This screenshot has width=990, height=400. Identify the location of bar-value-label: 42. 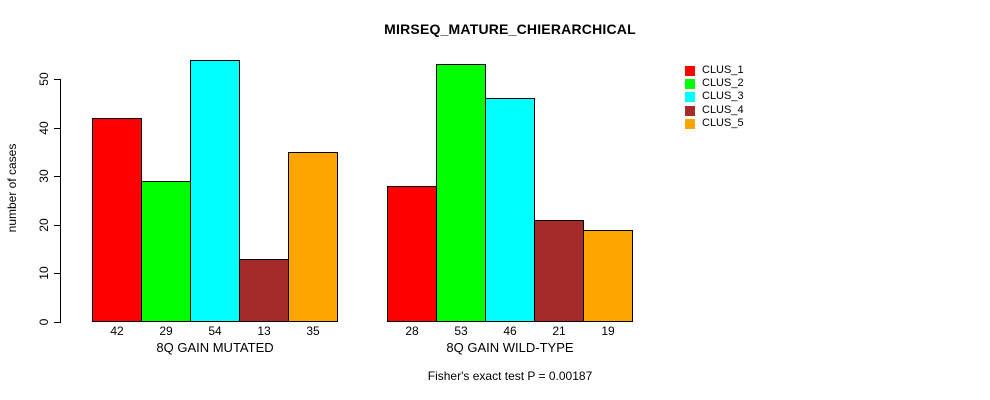
(117, 331).